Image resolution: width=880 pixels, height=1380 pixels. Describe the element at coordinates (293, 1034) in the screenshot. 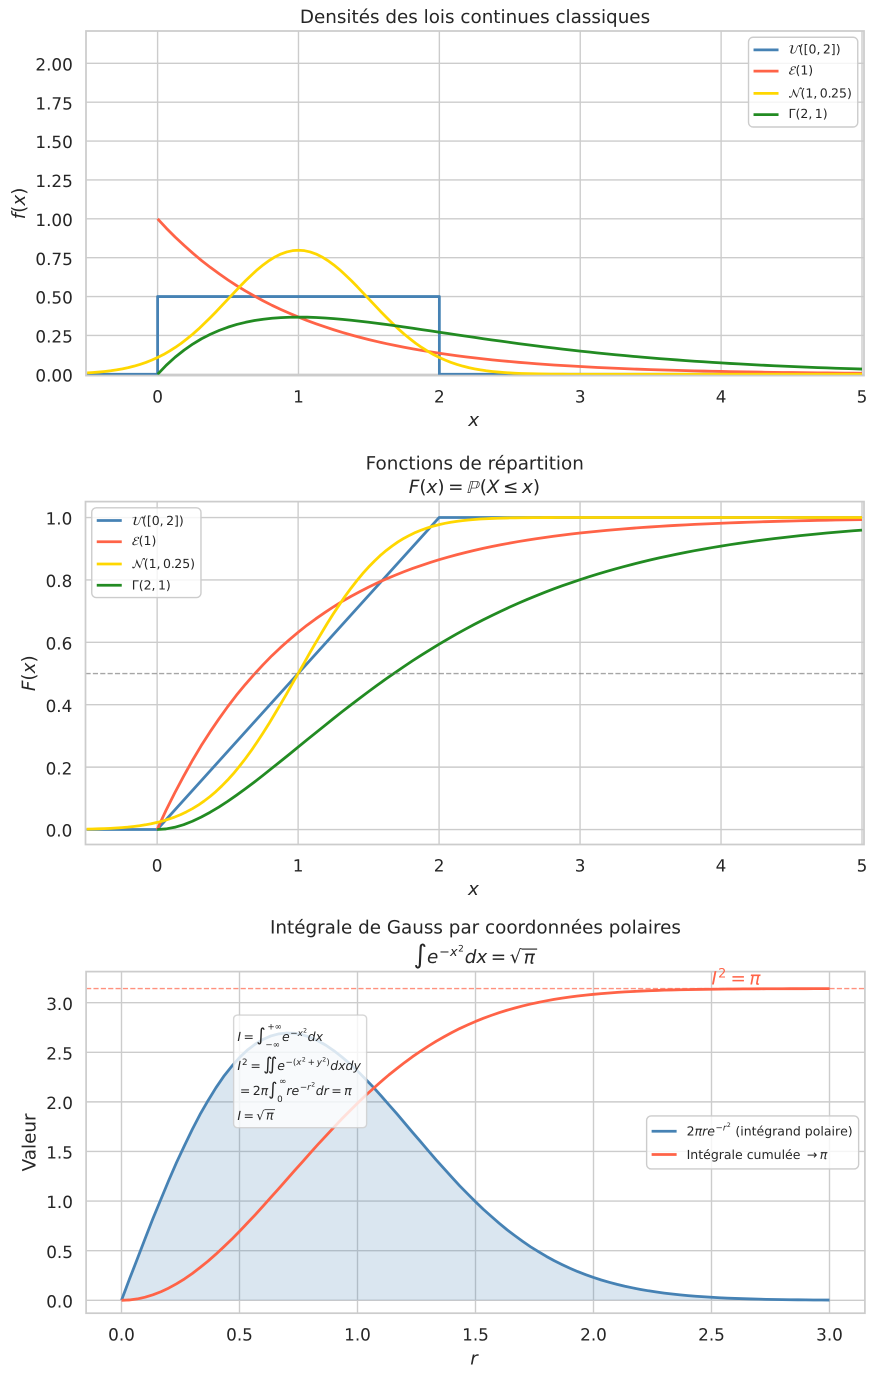

I see `annotation-line-0-part: −` at that location.